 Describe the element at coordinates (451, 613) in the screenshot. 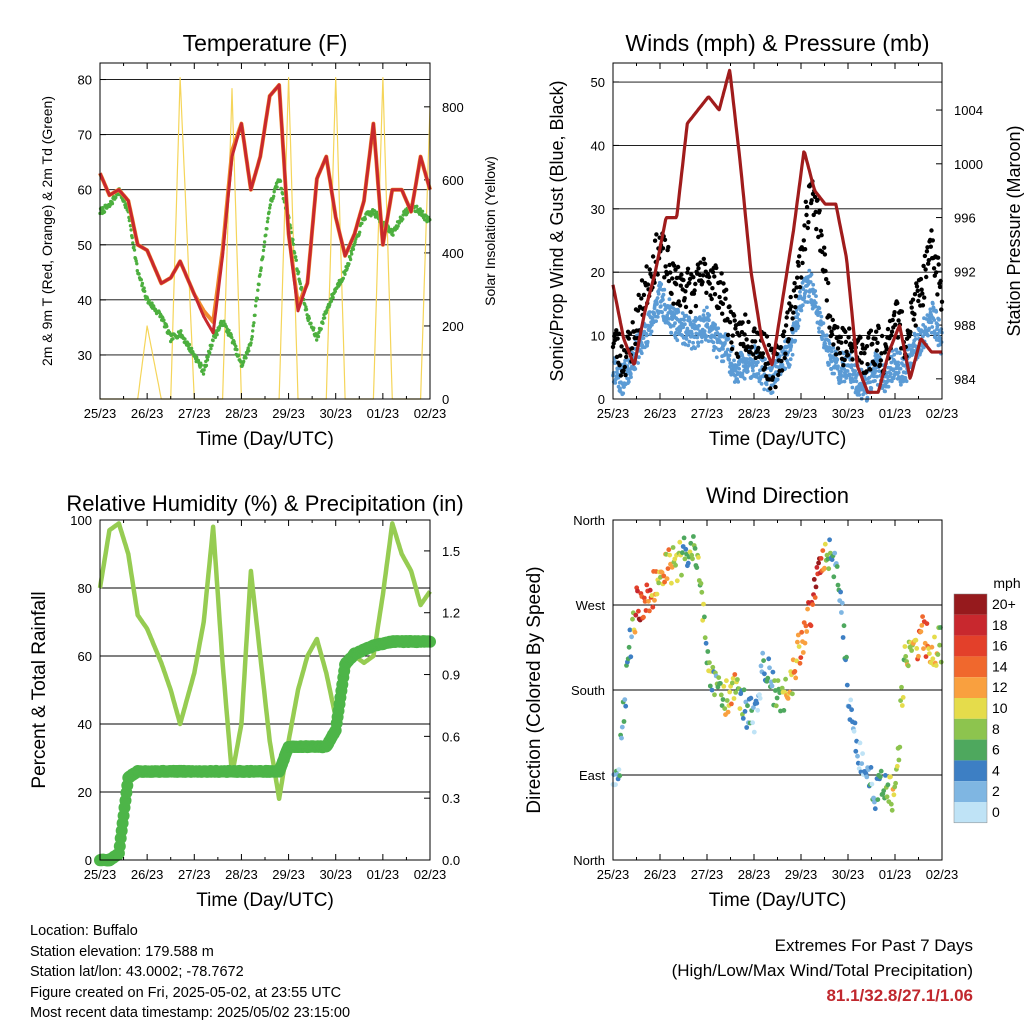

I see `rh-y2tick-label: 1.2` at that location.